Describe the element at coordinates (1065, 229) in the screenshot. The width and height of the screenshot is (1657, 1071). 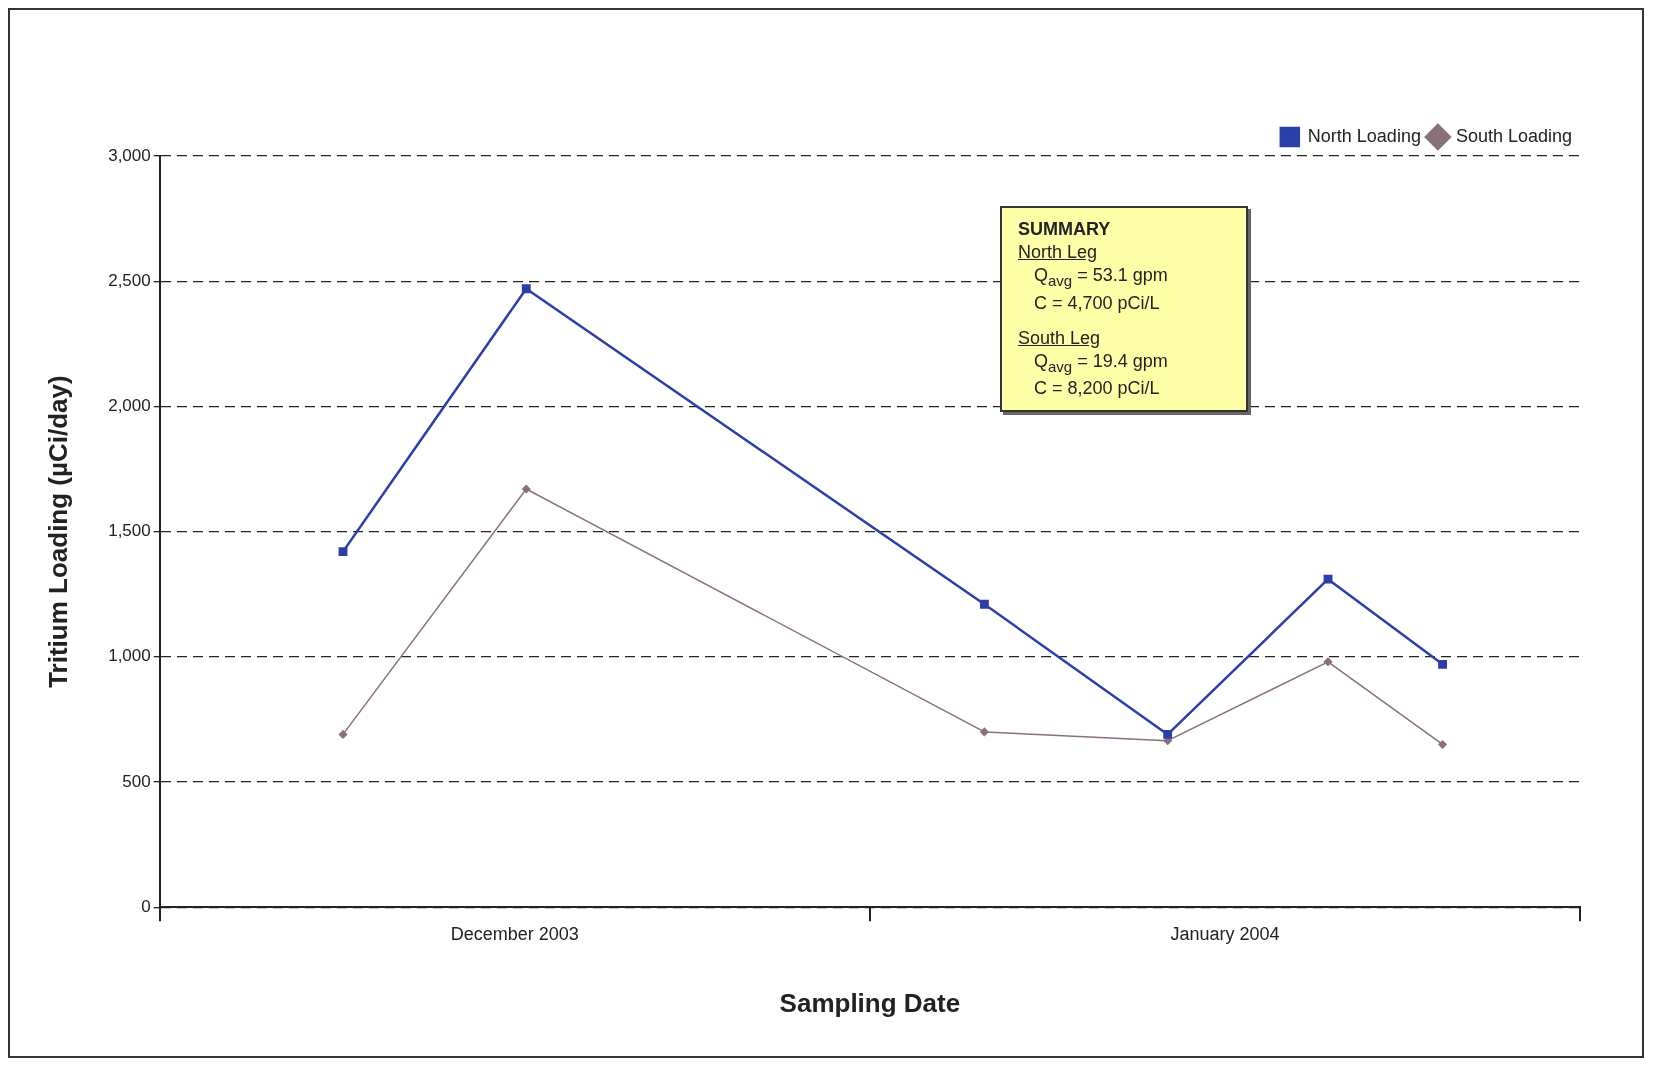
I see `annotation: SUMMARY` at that location.